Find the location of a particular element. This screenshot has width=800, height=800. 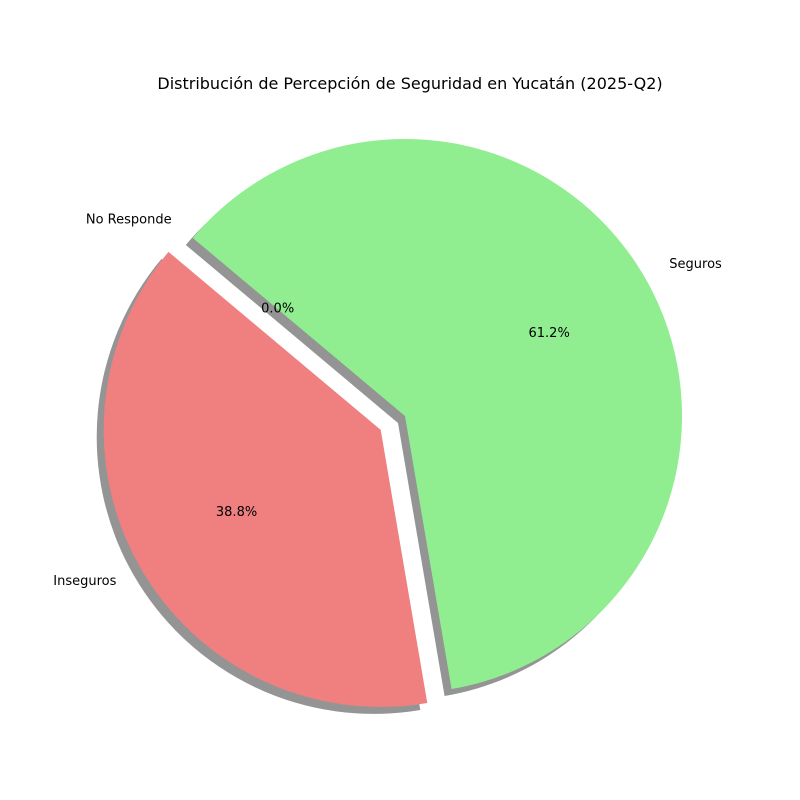

slice-label-no-responde: No Responde is located at coordinates (129, 220).